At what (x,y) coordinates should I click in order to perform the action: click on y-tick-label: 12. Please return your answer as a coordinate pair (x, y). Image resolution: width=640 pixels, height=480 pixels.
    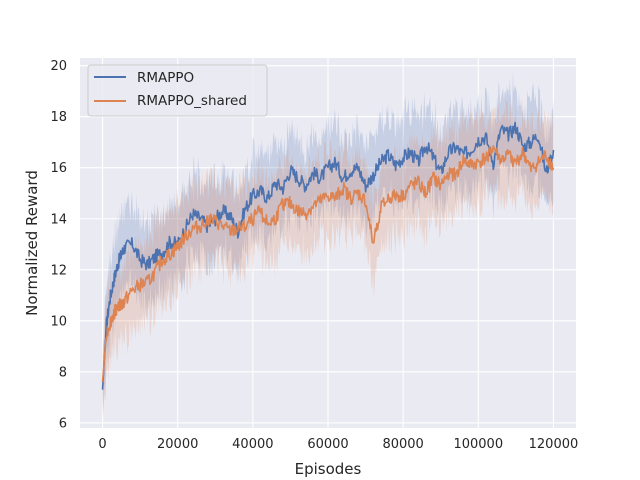
    Looking at the image, I should click on (58, 270).